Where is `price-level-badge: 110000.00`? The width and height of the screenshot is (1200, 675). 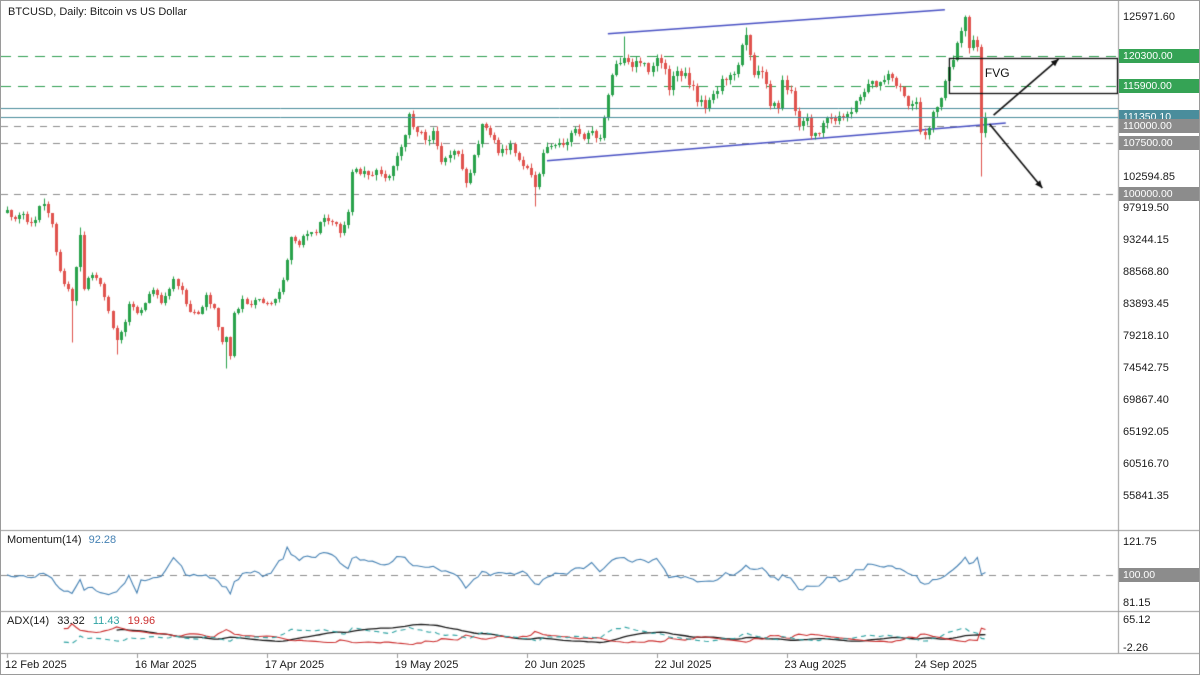 price-level-badge: 110000.00 is located at coordinates (1159, 125).